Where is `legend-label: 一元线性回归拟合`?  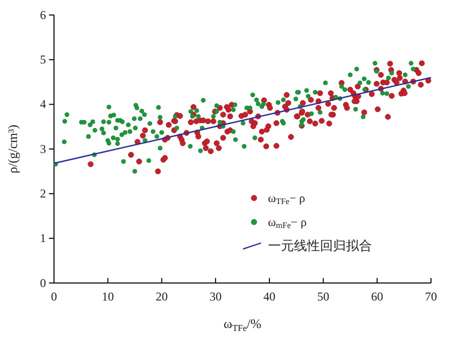 legend-label: 一元线性回归拟合 is located at coordinates (320, 246).